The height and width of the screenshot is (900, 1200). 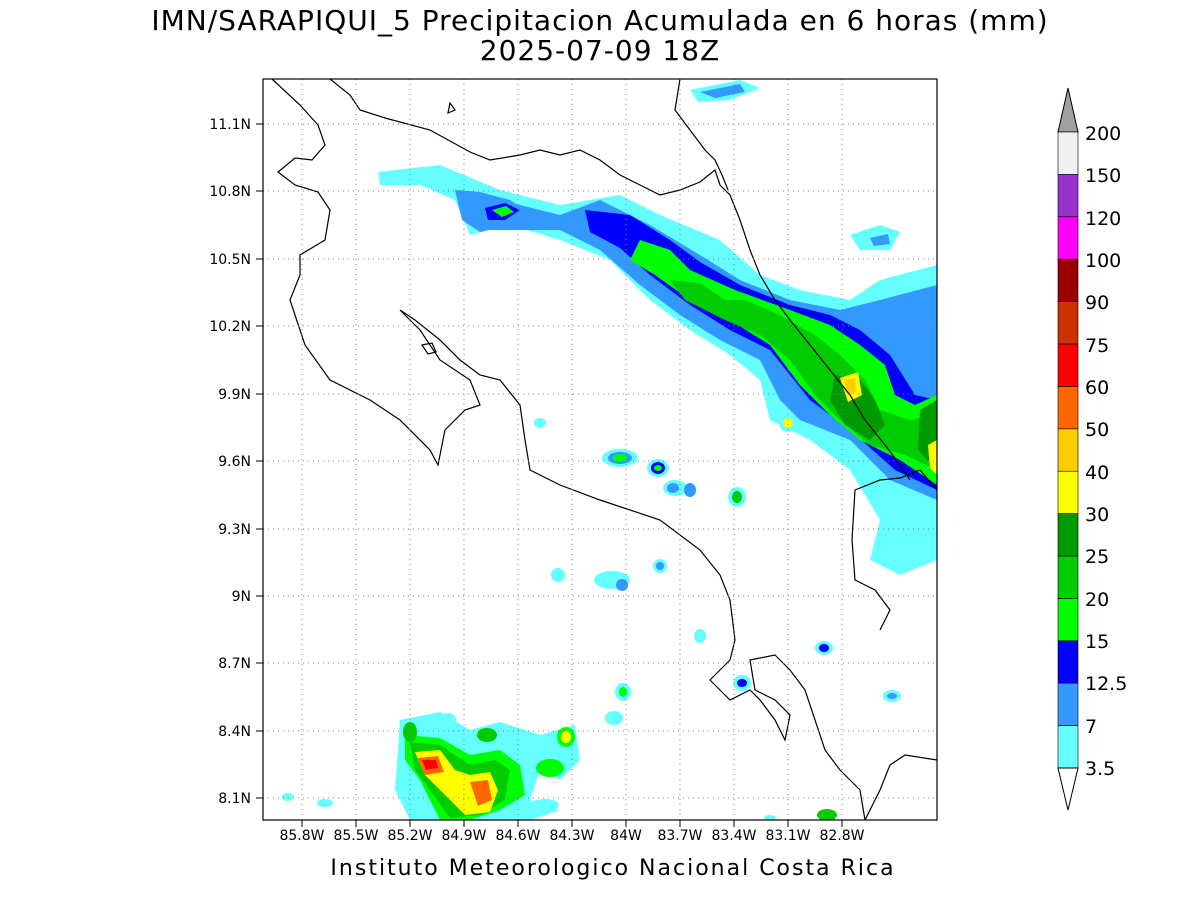 What do you see at coordinates (230, 192) in the screenshot?
I see `lat-tick-label: 10.8N` at bounding box center [230, 192].